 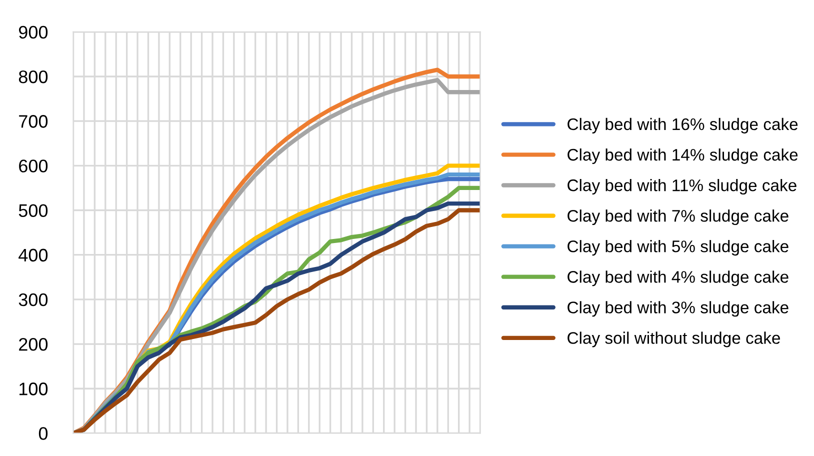 What do you see at coordinates (674, 340) in the screenshot?
I see `legend-label: Clay soil without sludge cake` at bounding box center [674, 340].